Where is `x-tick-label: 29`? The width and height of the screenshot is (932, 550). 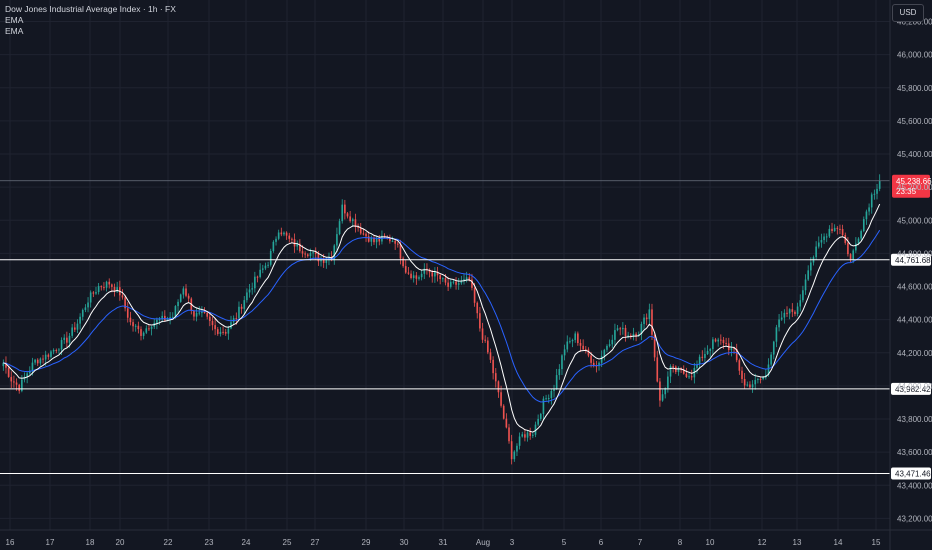 x-tick-label: 29 is located at coordinates (366, 542).